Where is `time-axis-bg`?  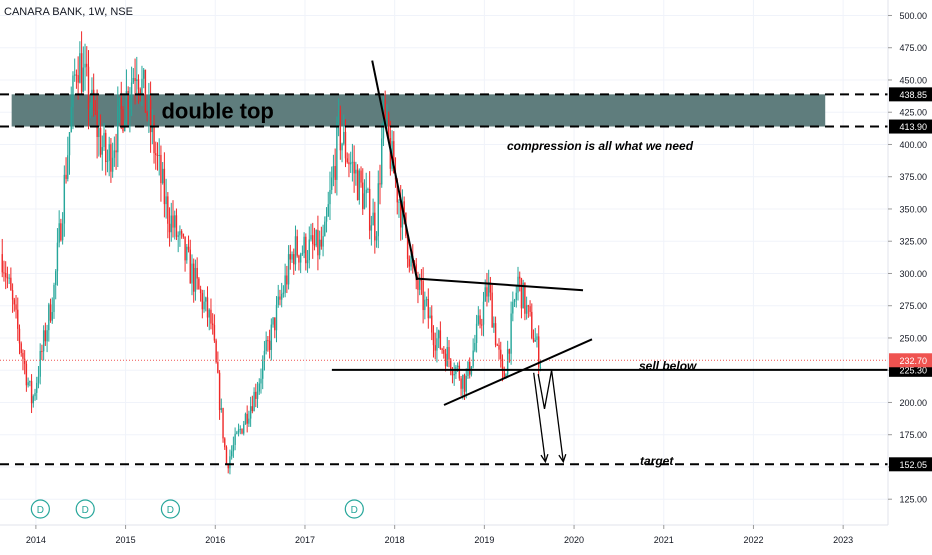 time-axis-bg is located at coordinates (444, 537).